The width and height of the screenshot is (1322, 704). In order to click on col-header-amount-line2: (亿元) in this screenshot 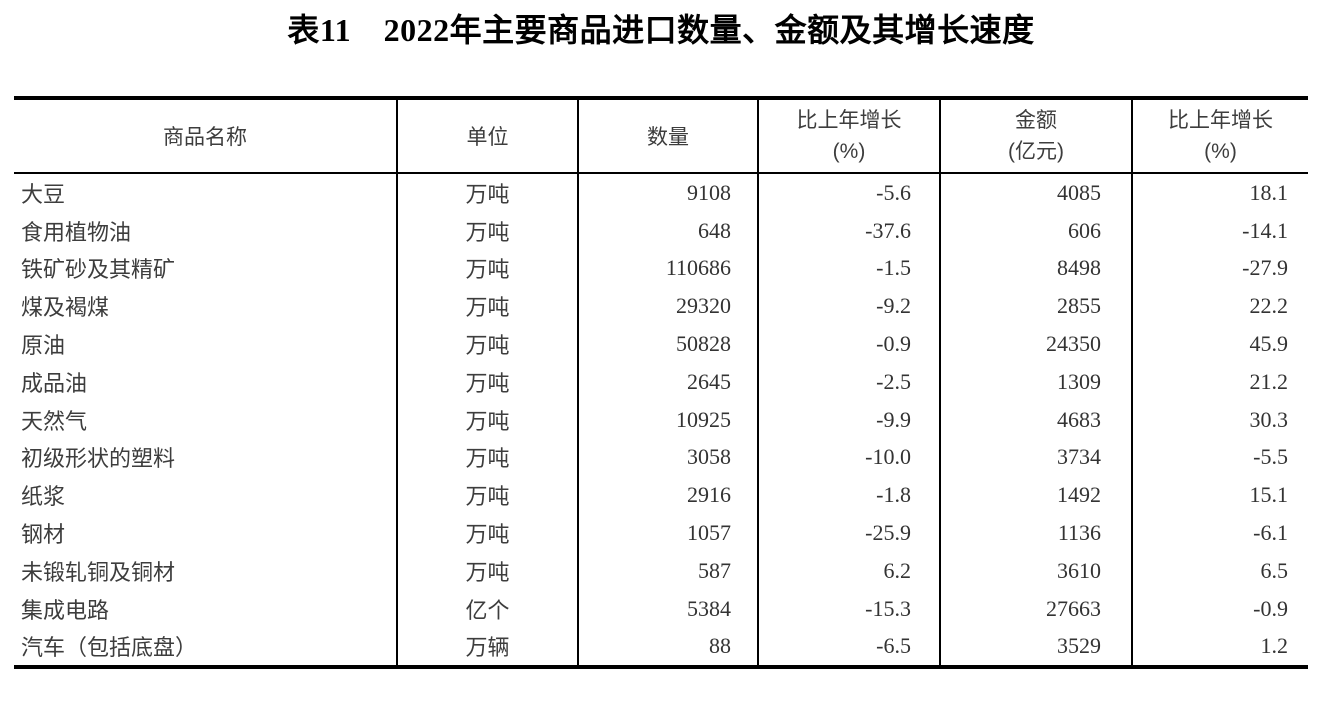, I will do `click(1036, 151)`.